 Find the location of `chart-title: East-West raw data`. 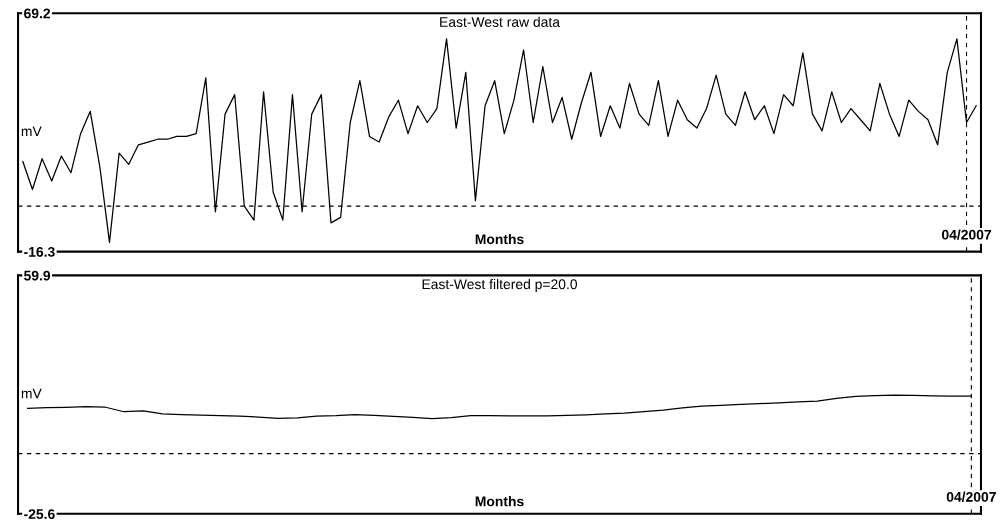

chart-title: East-West raw data is located at coordinates (500, 21).